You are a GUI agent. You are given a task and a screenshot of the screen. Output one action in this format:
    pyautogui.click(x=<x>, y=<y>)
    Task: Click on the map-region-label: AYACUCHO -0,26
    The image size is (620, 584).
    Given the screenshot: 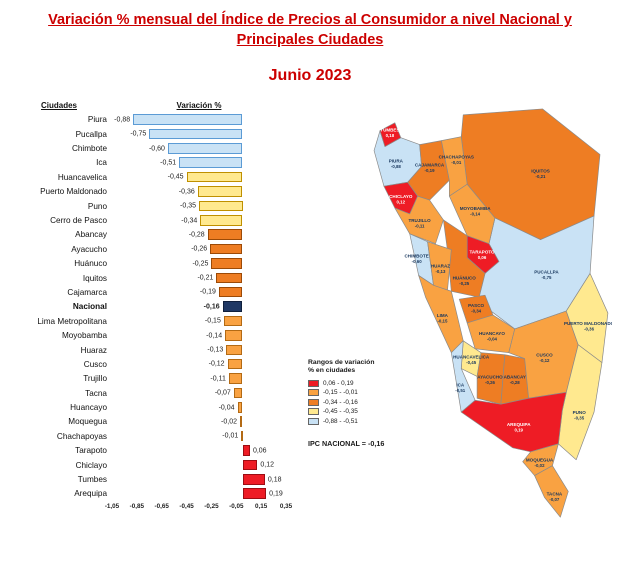 What is the action you would take?
    pyautogui.click(x=490, y=379)
    